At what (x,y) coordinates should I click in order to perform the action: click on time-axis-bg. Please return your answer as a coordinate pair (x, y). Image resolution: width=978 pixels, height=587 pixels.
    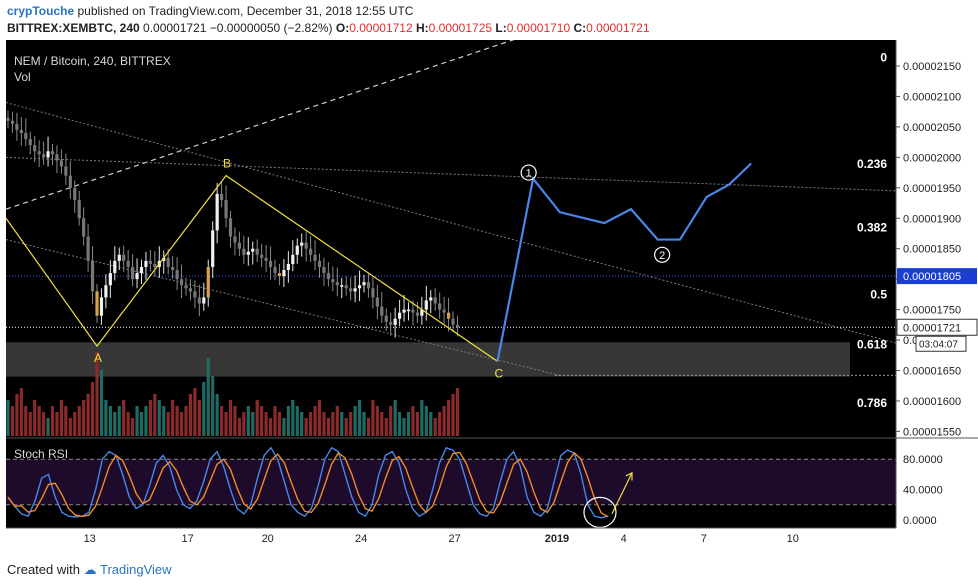
    Looking at the image, I should click on (489, 541).